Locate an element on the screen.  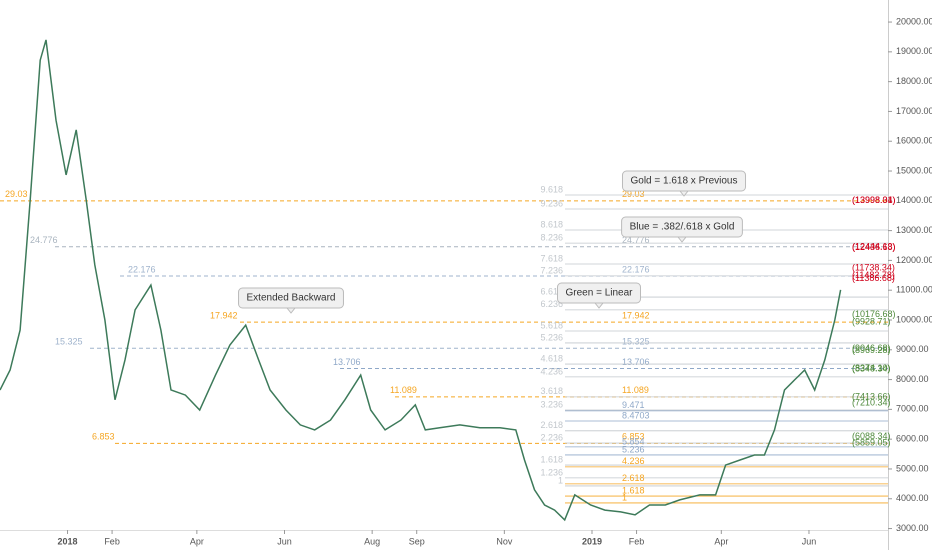
price-tag: (5859.05) is located at coordinates (871, 443).